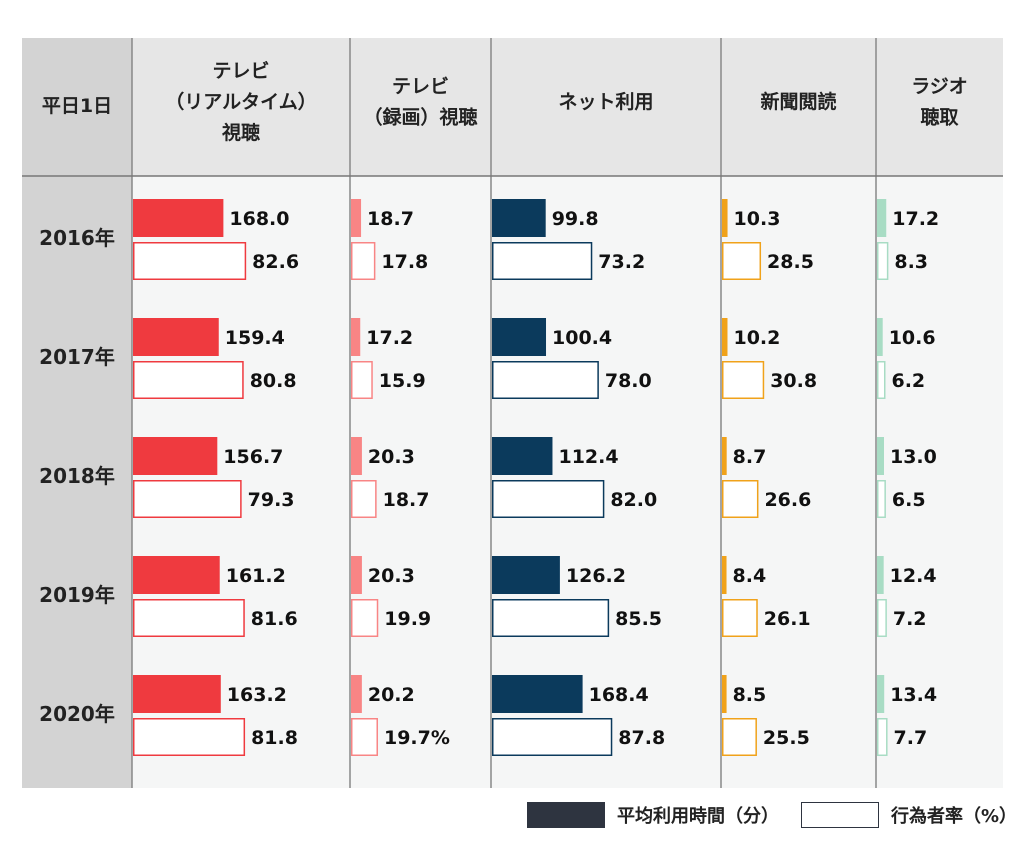 This screenshot has height=866, width=1024. What do you see at coordinates (750, 457) in the screenshot?
I see `label-time-newspaper-2: 8.7` at bounding box center [750, 457].